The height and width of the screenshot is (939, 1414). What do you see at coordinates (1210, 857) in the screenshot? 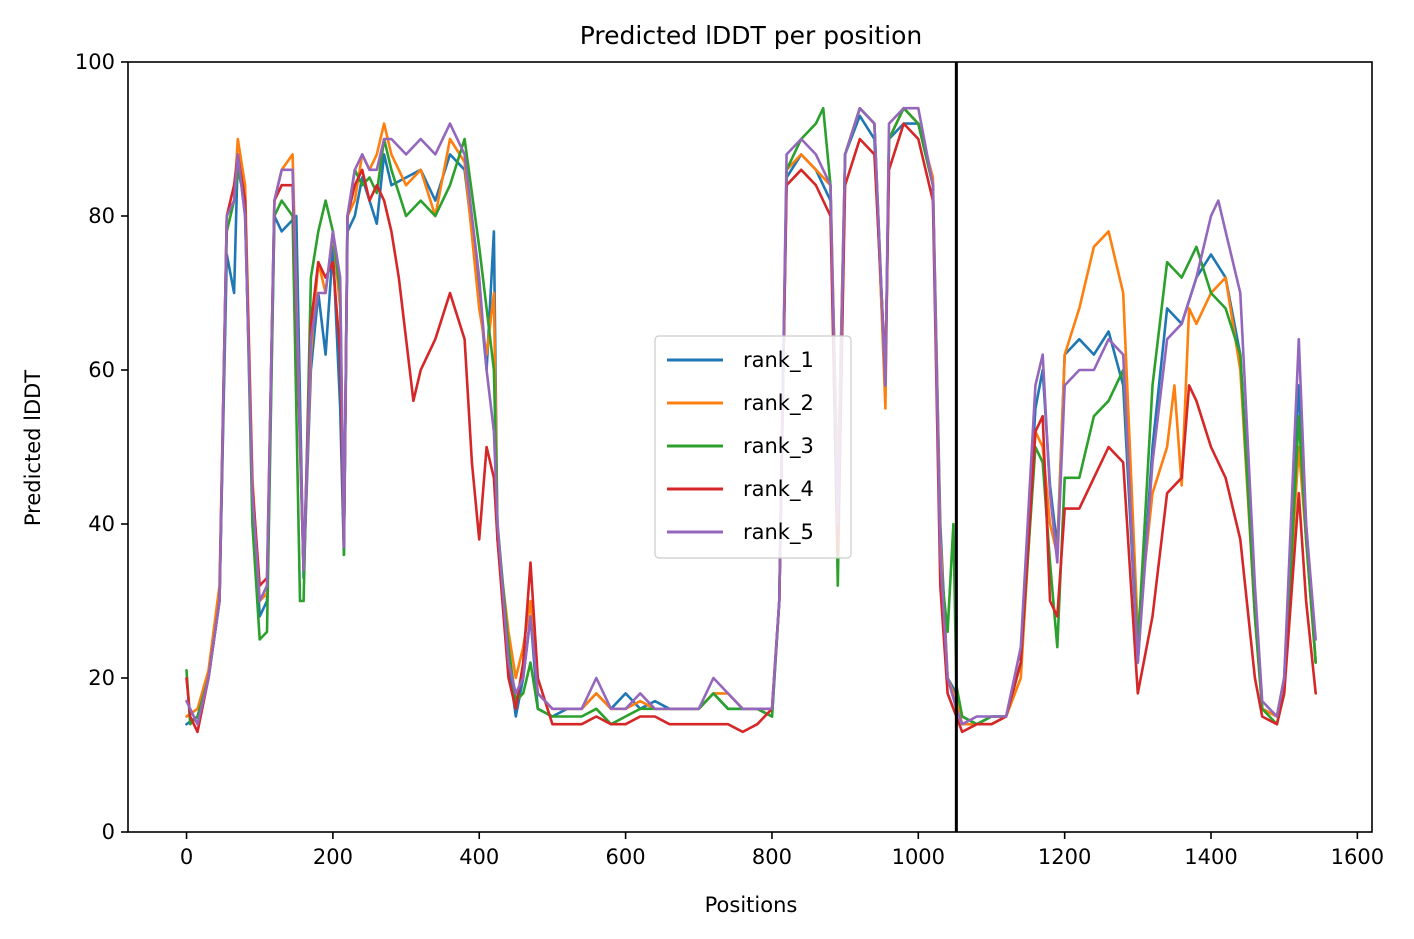
I see `x-tick-label: 1400` at bounding box center [1210, 857].